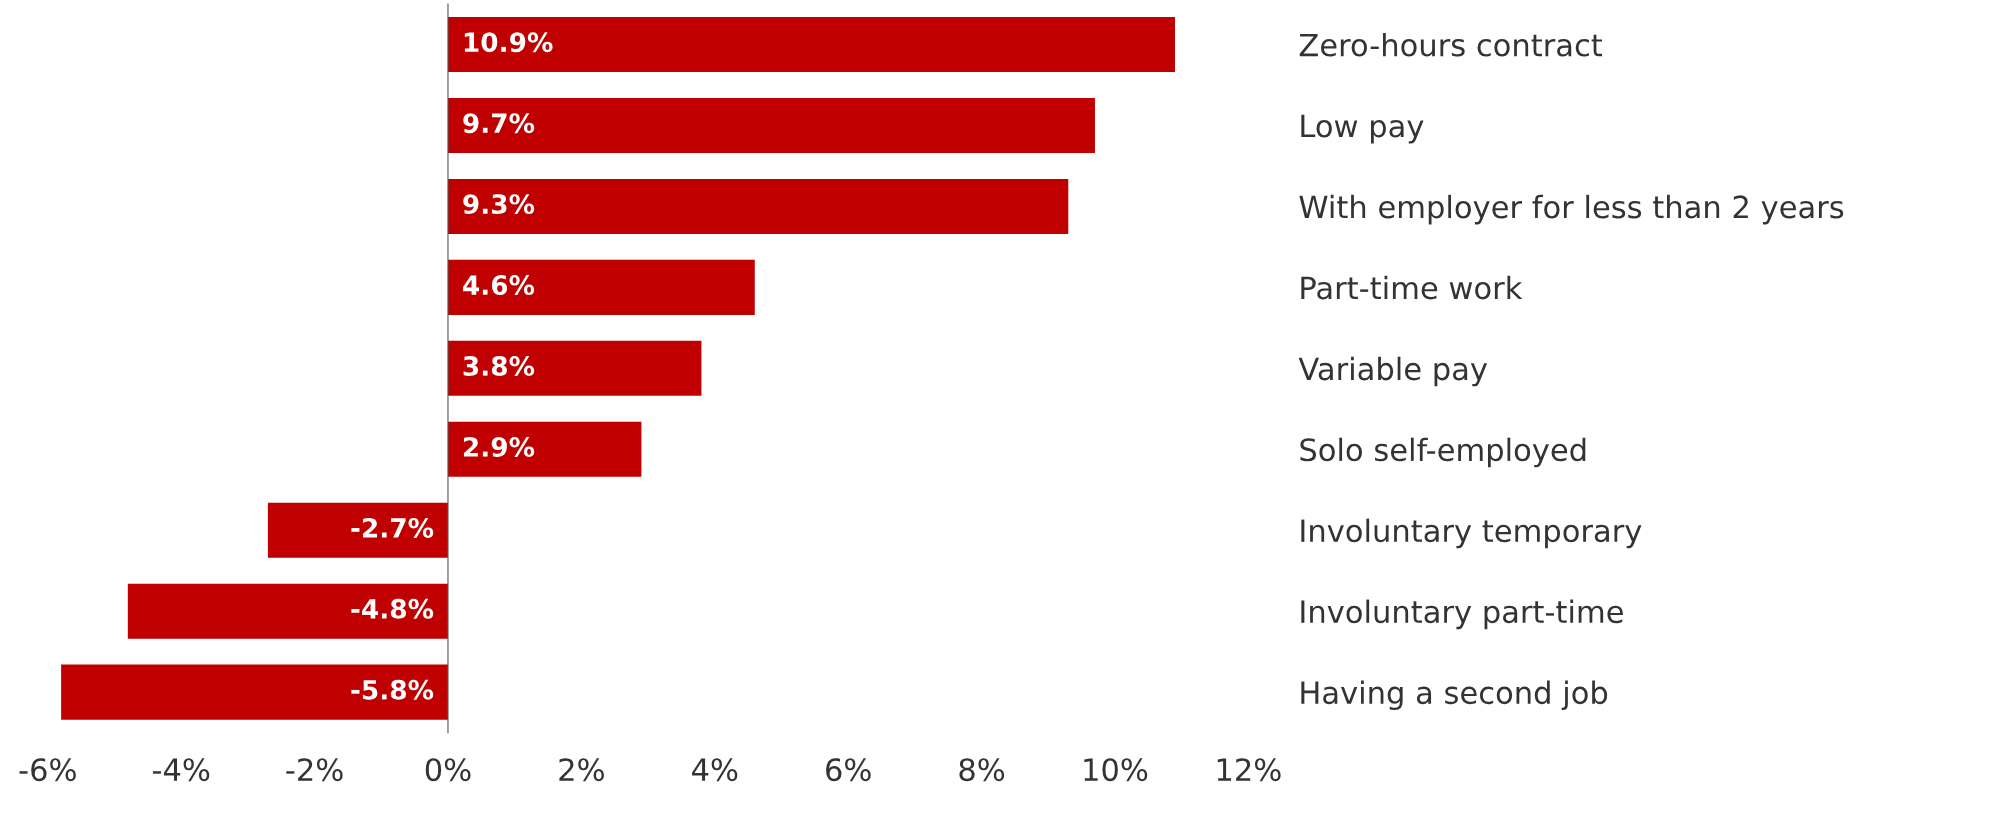  I want to click on y-tick-label: Solo self-employed, so click(1443, 452).